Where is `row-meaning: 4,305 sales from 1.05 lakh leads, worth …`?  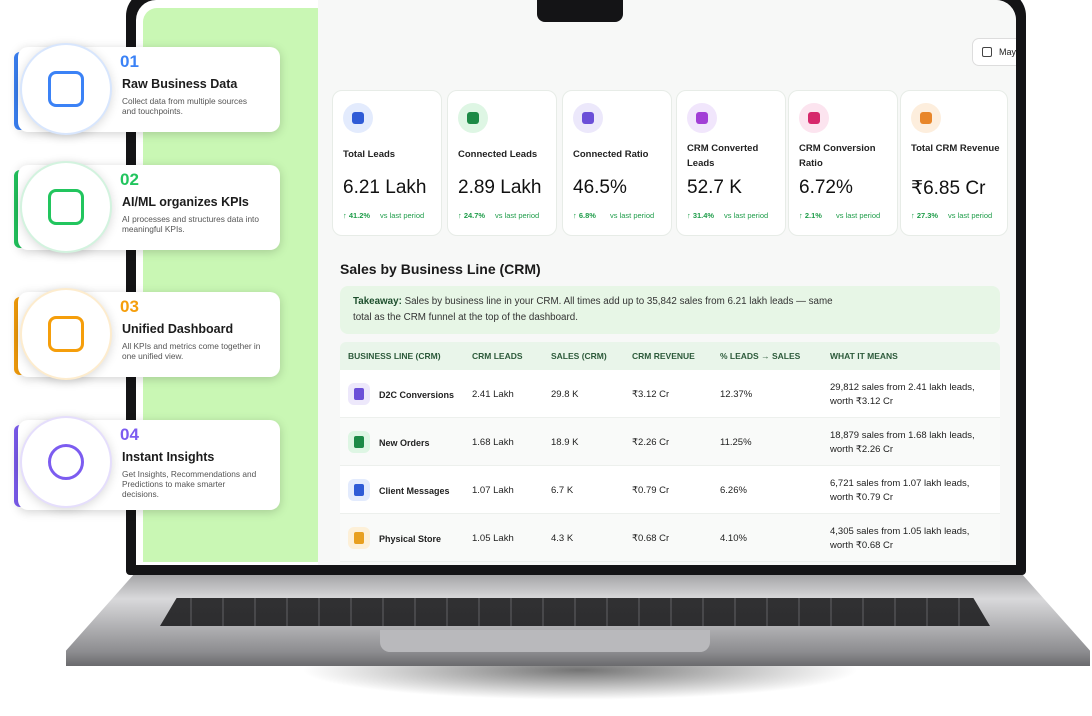 row-meaning: 4,305 sales from 1.05 lakh leads, worth … is located at coordinates (900, 538).